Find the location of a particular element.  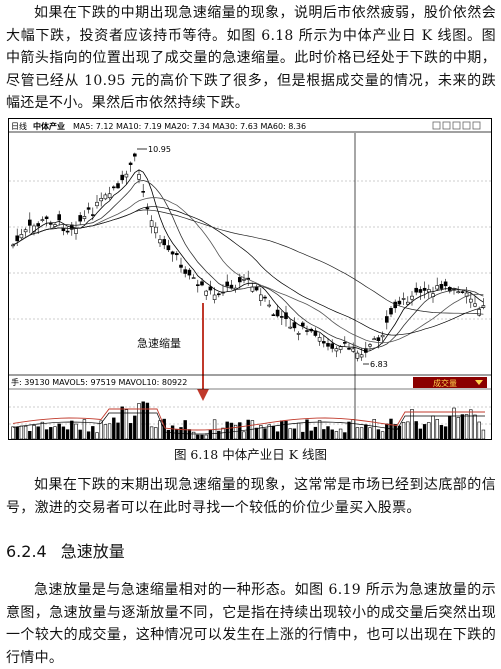

figure-caption: 图 6.18 中体产业日 K 线图 is located at coordinates (250, 454).